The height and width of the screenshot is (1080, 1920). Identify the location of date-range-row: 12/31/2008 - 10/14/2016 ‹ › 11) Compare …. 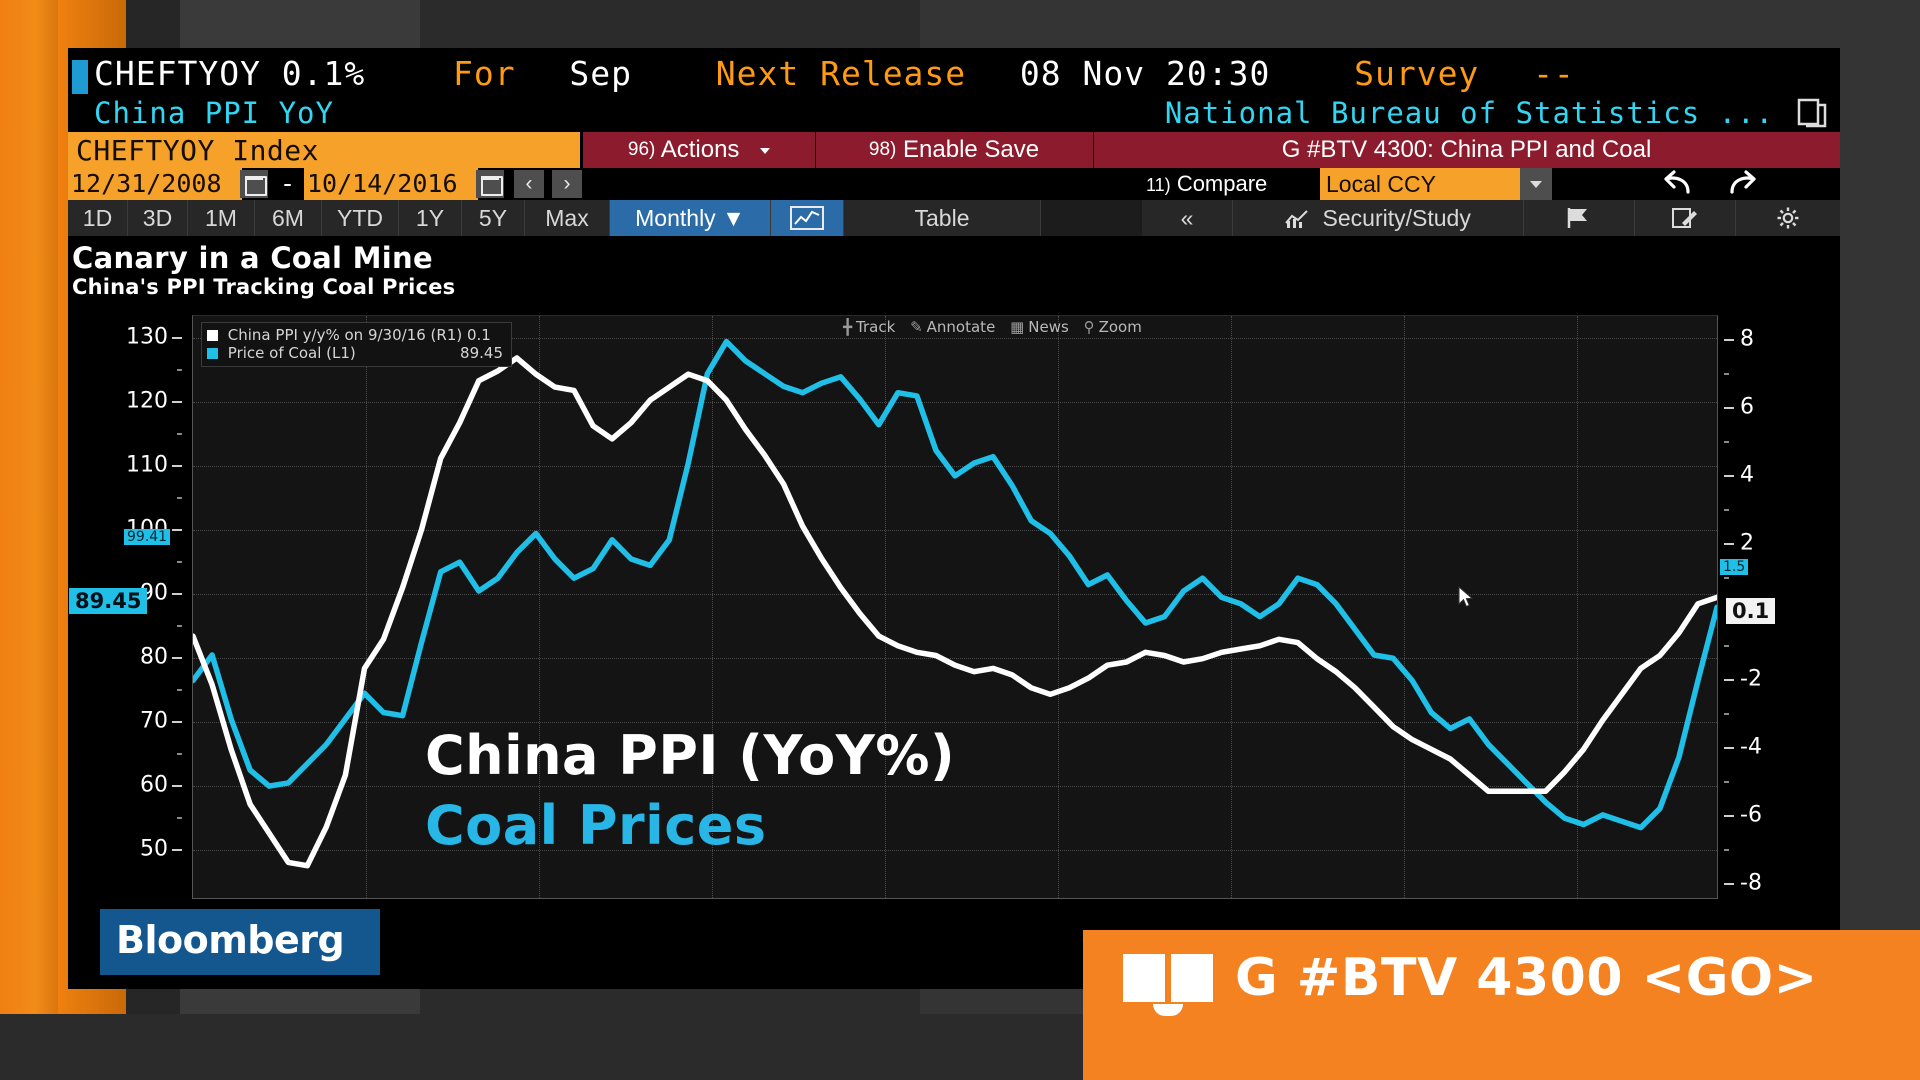
(954, 184).